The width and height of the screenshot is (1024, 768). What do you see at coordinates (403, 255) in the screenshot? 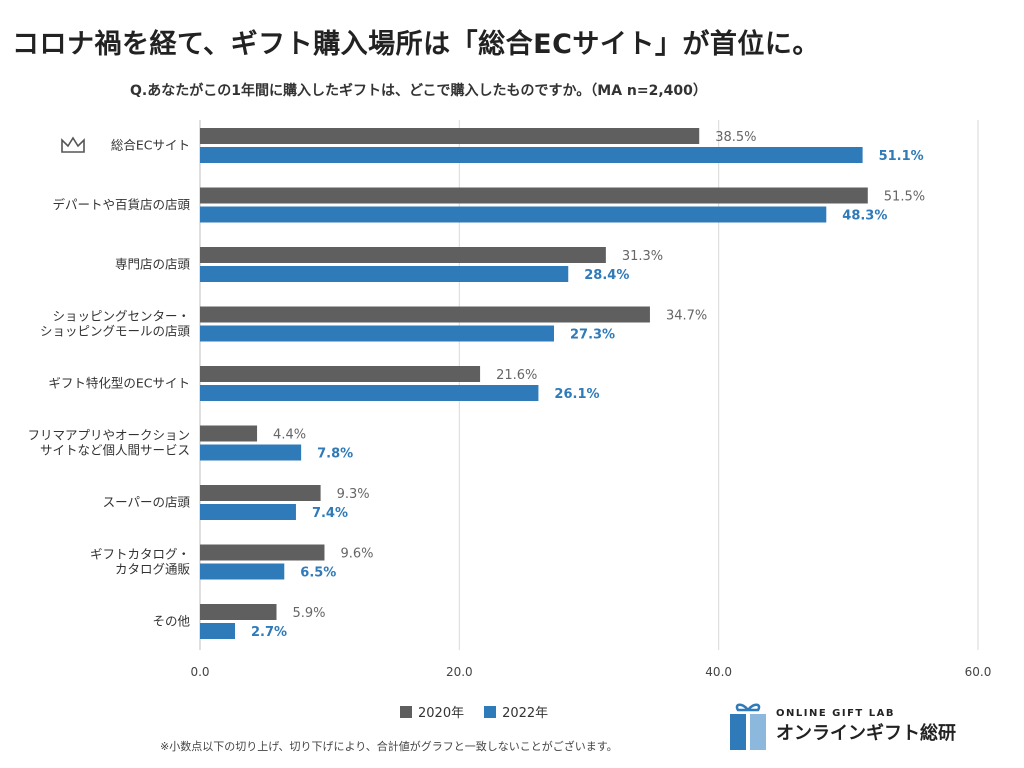
I see `bar-2020年-2` at bounding box center [403, 255].